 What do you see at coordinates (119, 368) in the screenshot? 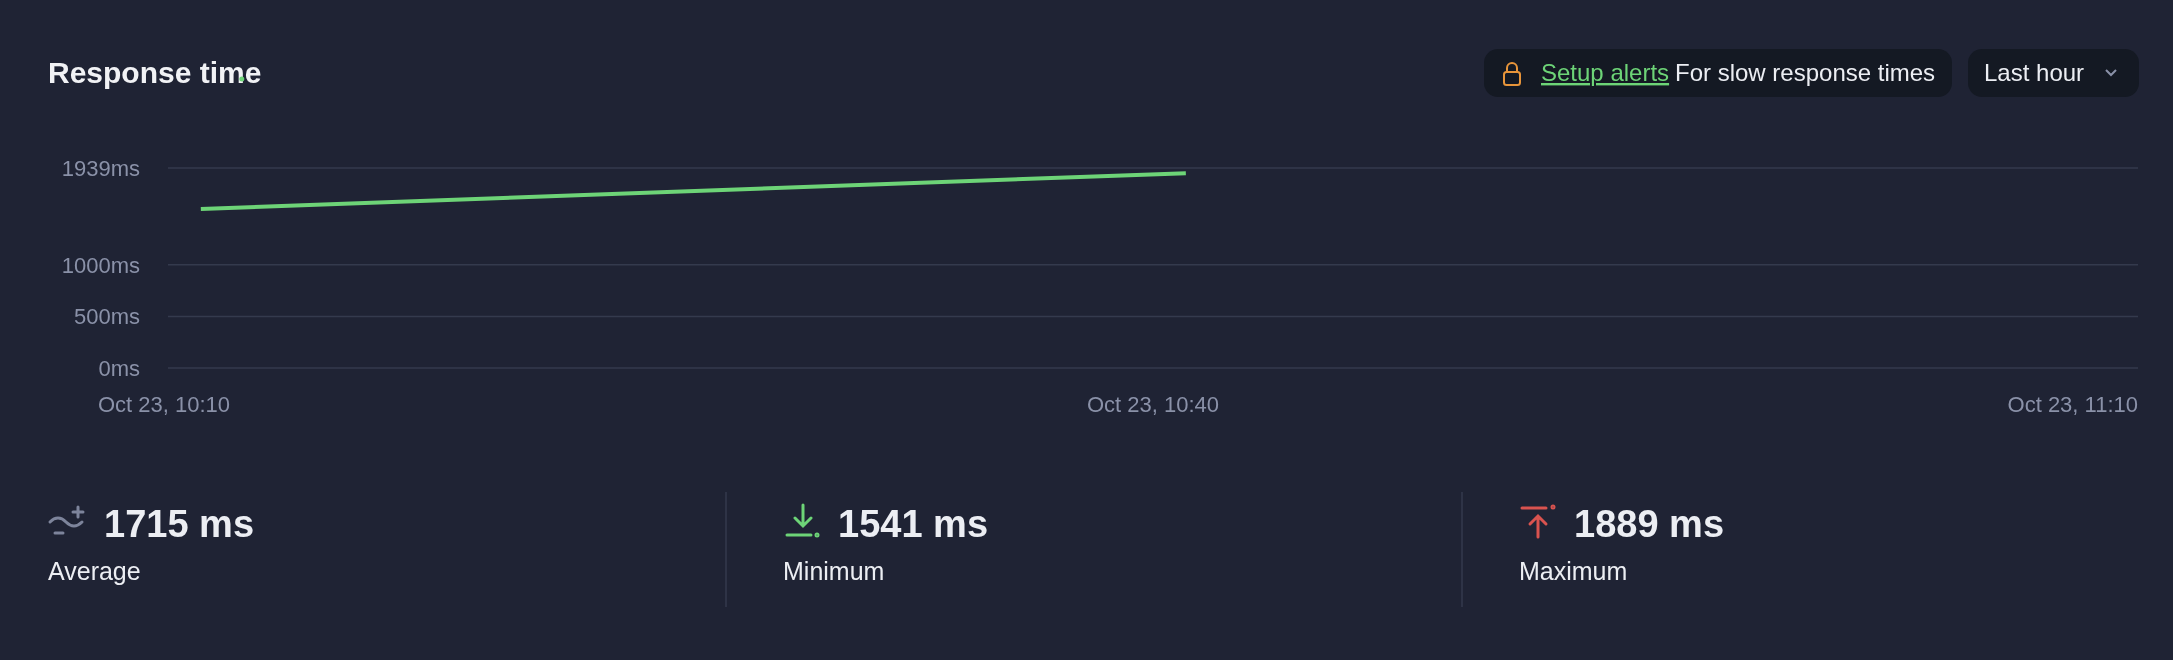
I see `y-tick-label: 0ms` at bounding box center [119, 368].